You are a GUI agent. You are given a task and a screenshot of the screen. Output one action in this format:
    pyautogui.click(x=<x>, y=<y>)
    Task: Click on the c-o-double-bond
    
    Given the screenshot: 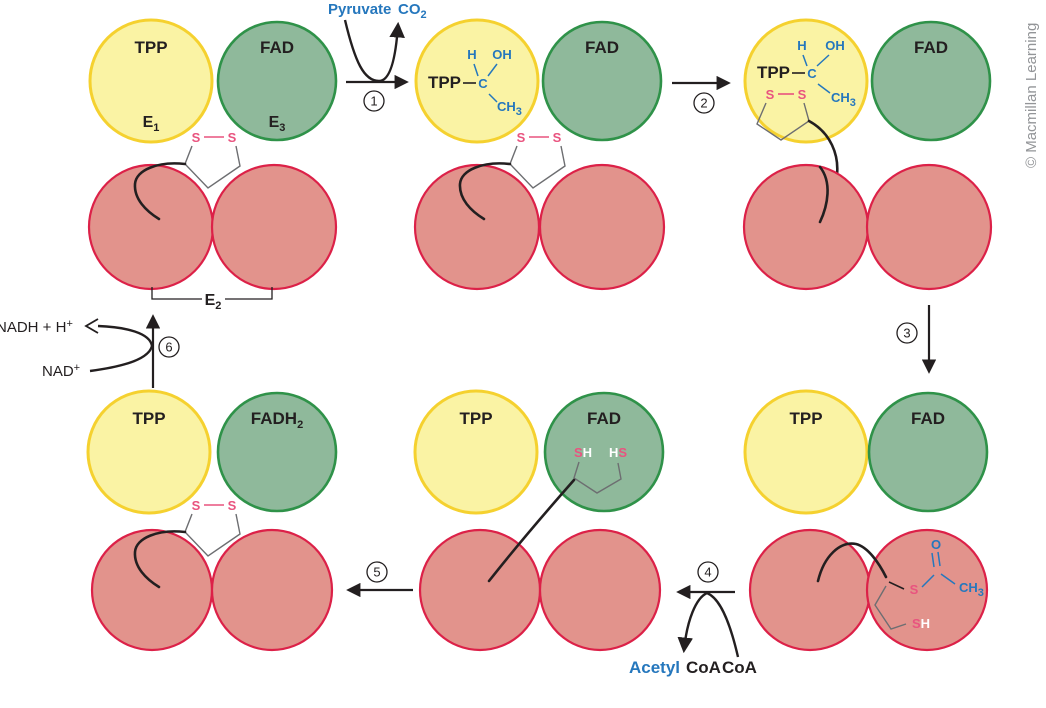 What is the action you would take?
    pyautogui.click(x=936, y=559)
    